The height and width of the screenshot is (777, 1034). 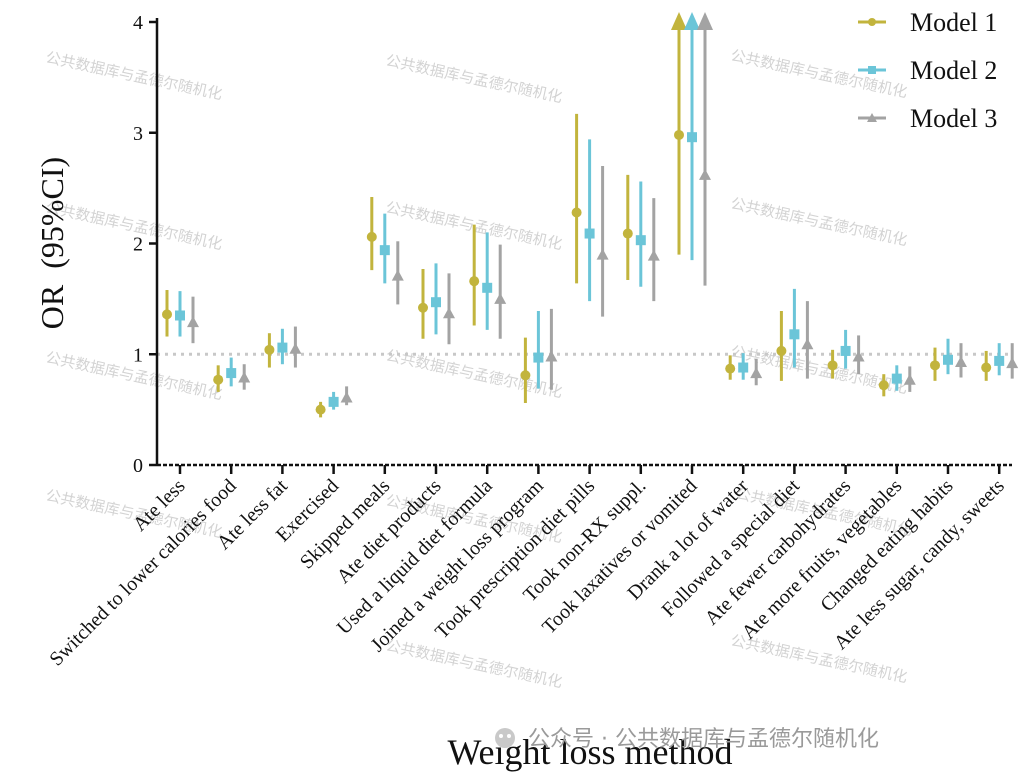 I want to click on legend: Model 1 Model 2 Model 3, so click(x=927, y=70).